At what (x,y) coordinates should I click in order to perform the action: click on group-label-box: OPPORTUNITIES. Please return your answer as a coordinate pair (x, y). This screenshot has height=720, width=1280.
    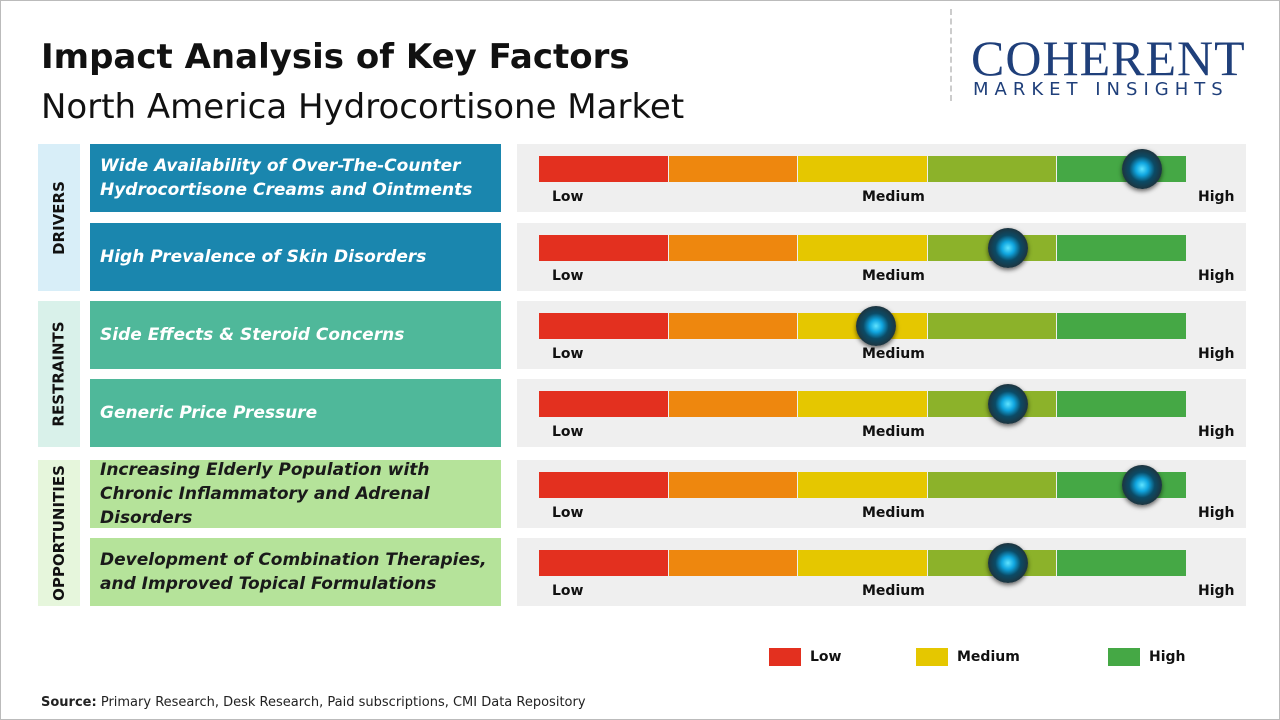
    Looking at the image, I should click on (59, 533).